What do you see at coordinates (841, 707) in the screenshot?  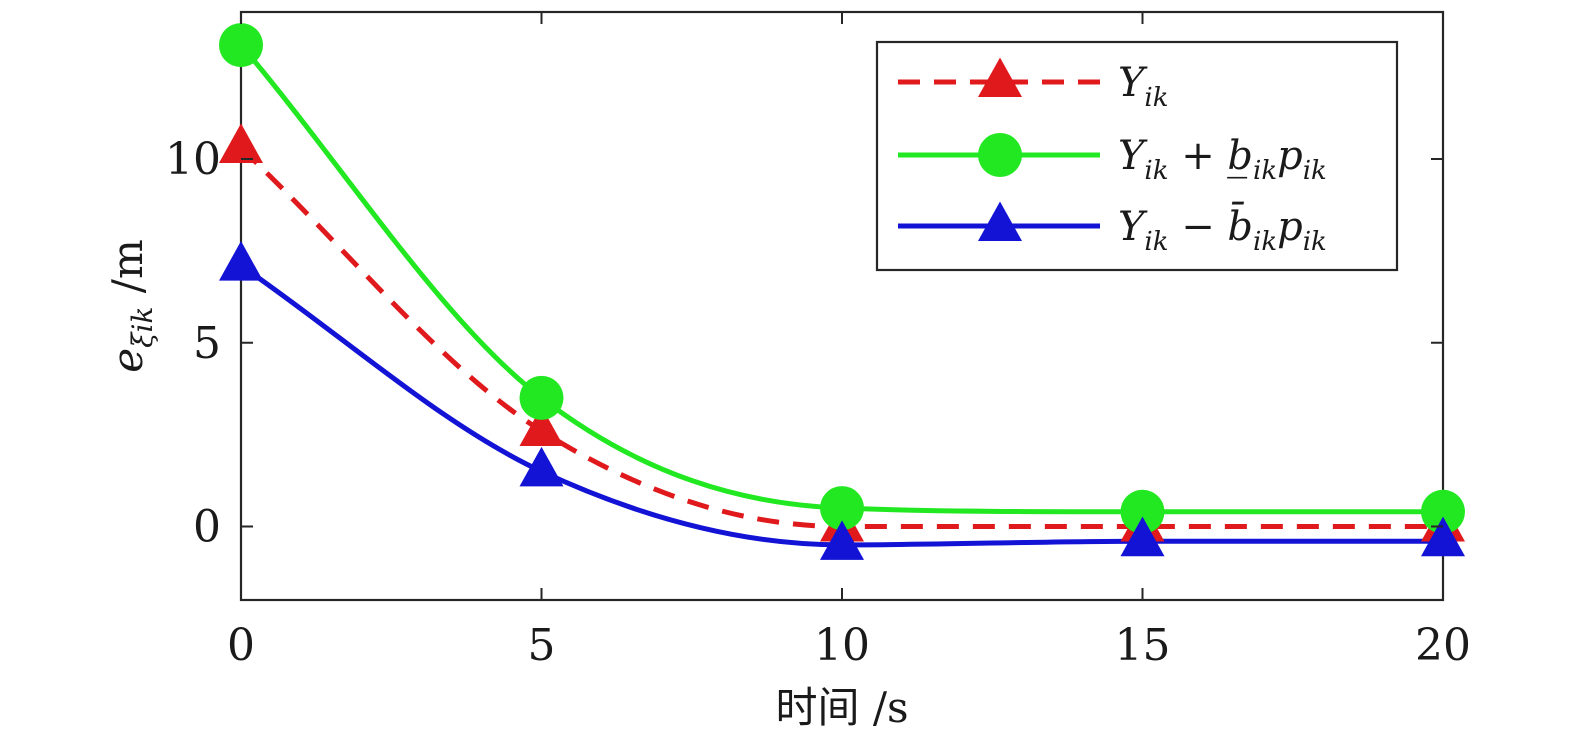 I see `x-axis-label: 时间 /s` at bounding box center [841, 707].